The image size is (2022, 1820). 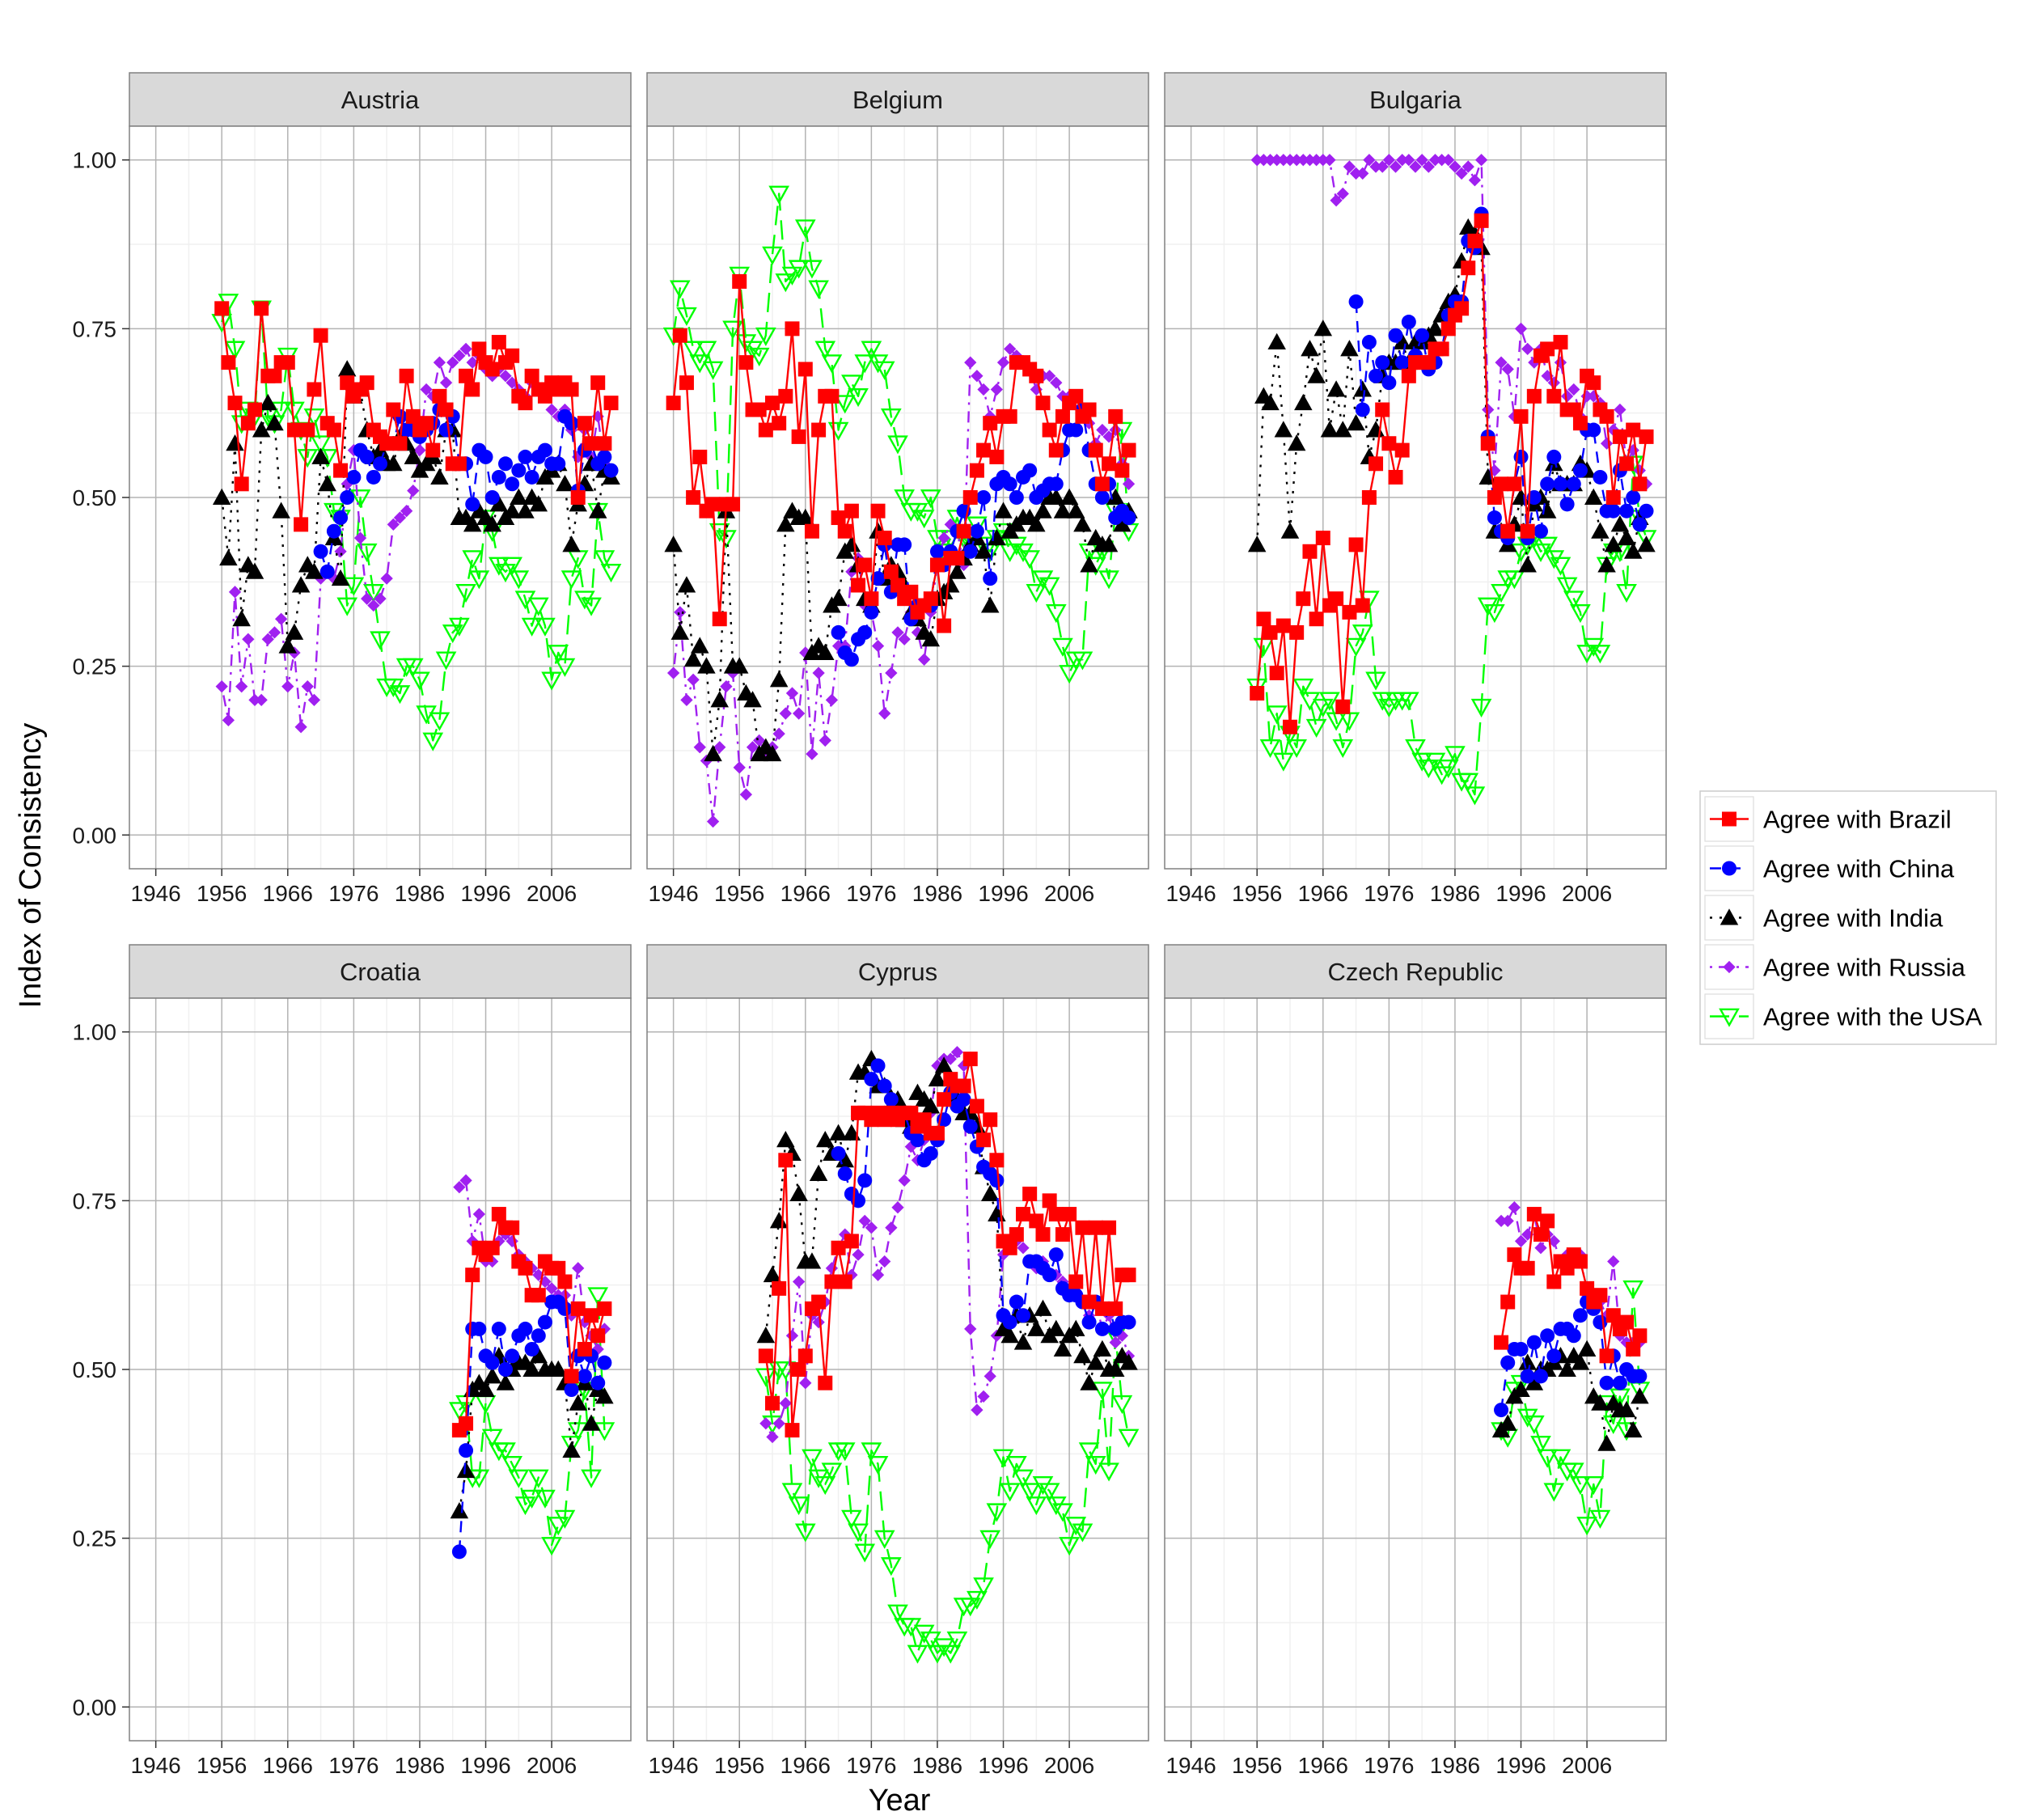 I want to click on x-tick-label: 1956, so click(x=739, y=1765).